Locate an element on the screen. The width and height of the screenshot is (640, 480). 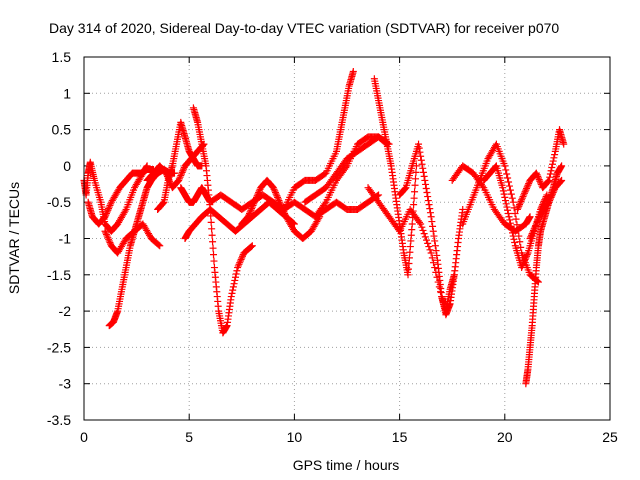
x-tick-label: 10 is located at coordinates (295, 437).